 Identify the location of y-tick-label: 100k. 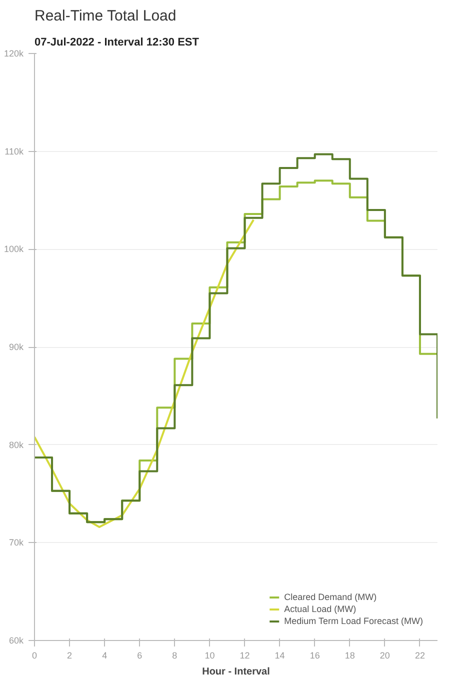
(14, 249).